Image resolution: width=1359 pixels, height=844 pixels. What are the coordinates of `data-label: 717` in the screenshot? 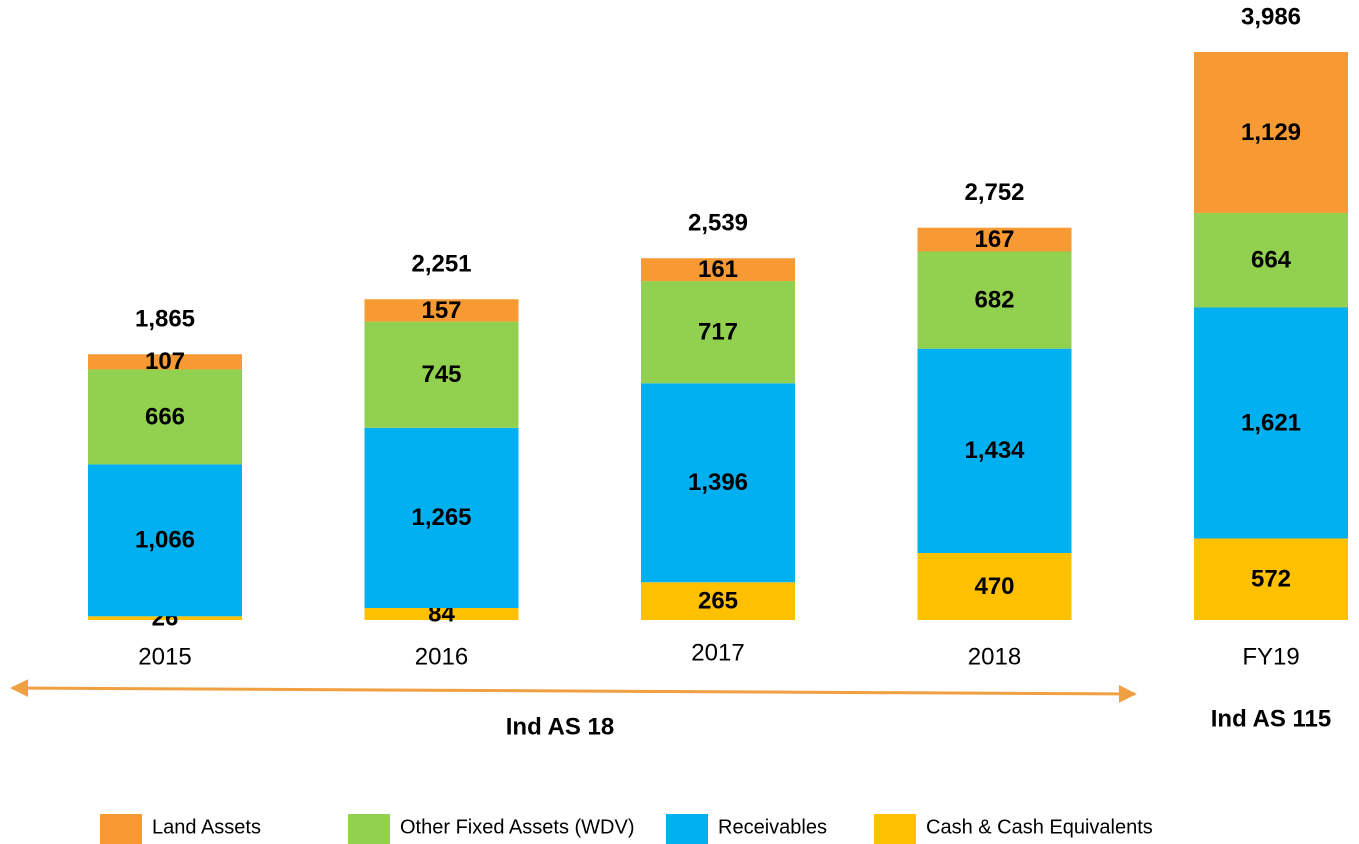 It's located at (718, 332).